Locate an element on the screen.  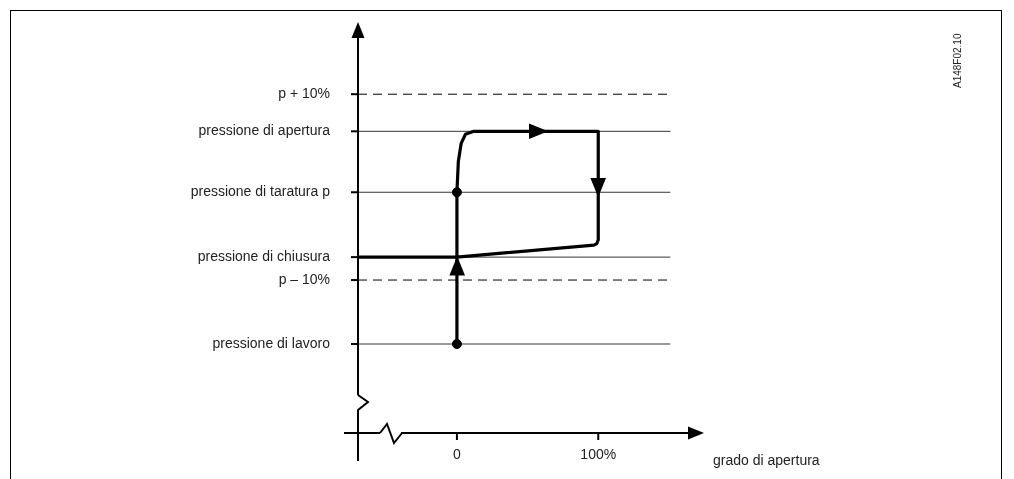
ref-line-label: pressione di apertura is located at coordinates (264, 130).